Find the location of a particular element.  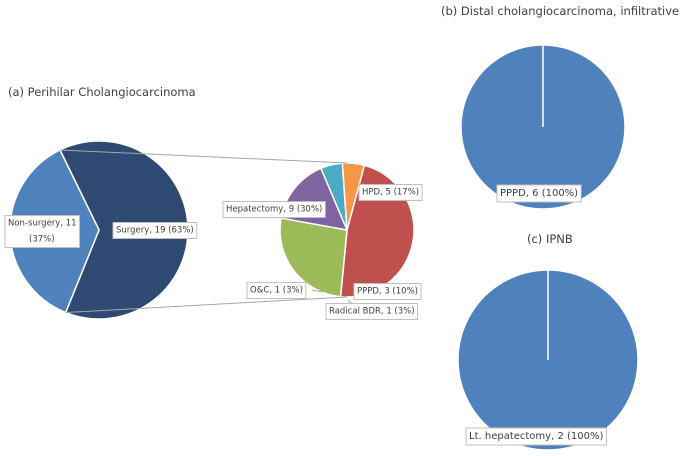

label-radical-bdr: Radical BDR, 1 (3%) is located at coordinates (372, 311).